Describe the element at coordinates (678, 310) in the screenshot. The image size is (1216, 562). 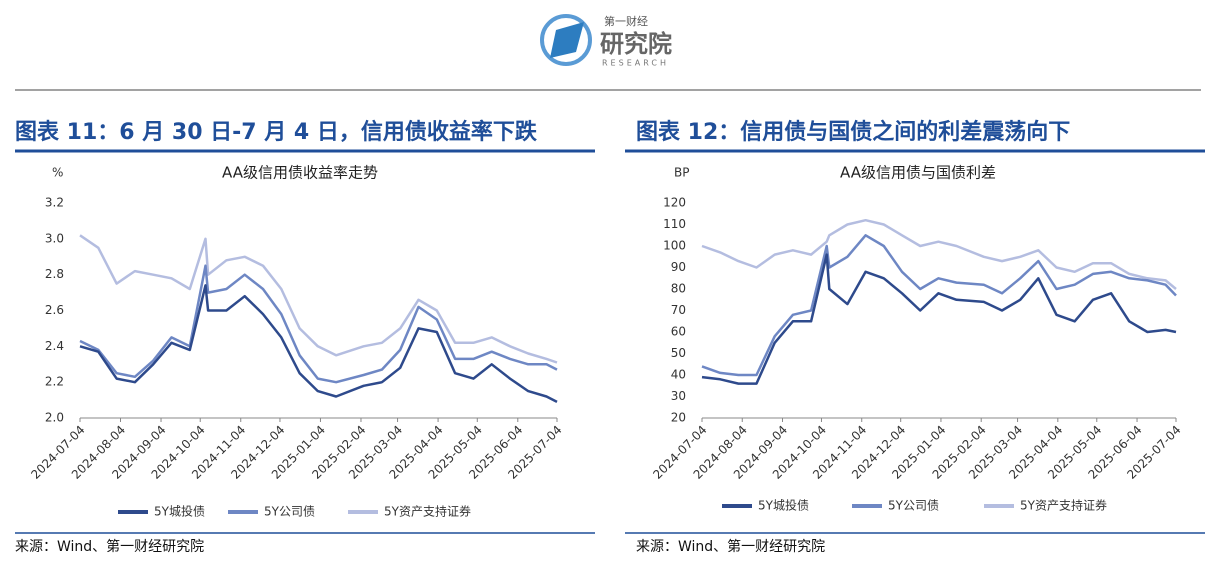
I see `y-tick-label: 70` at that location.